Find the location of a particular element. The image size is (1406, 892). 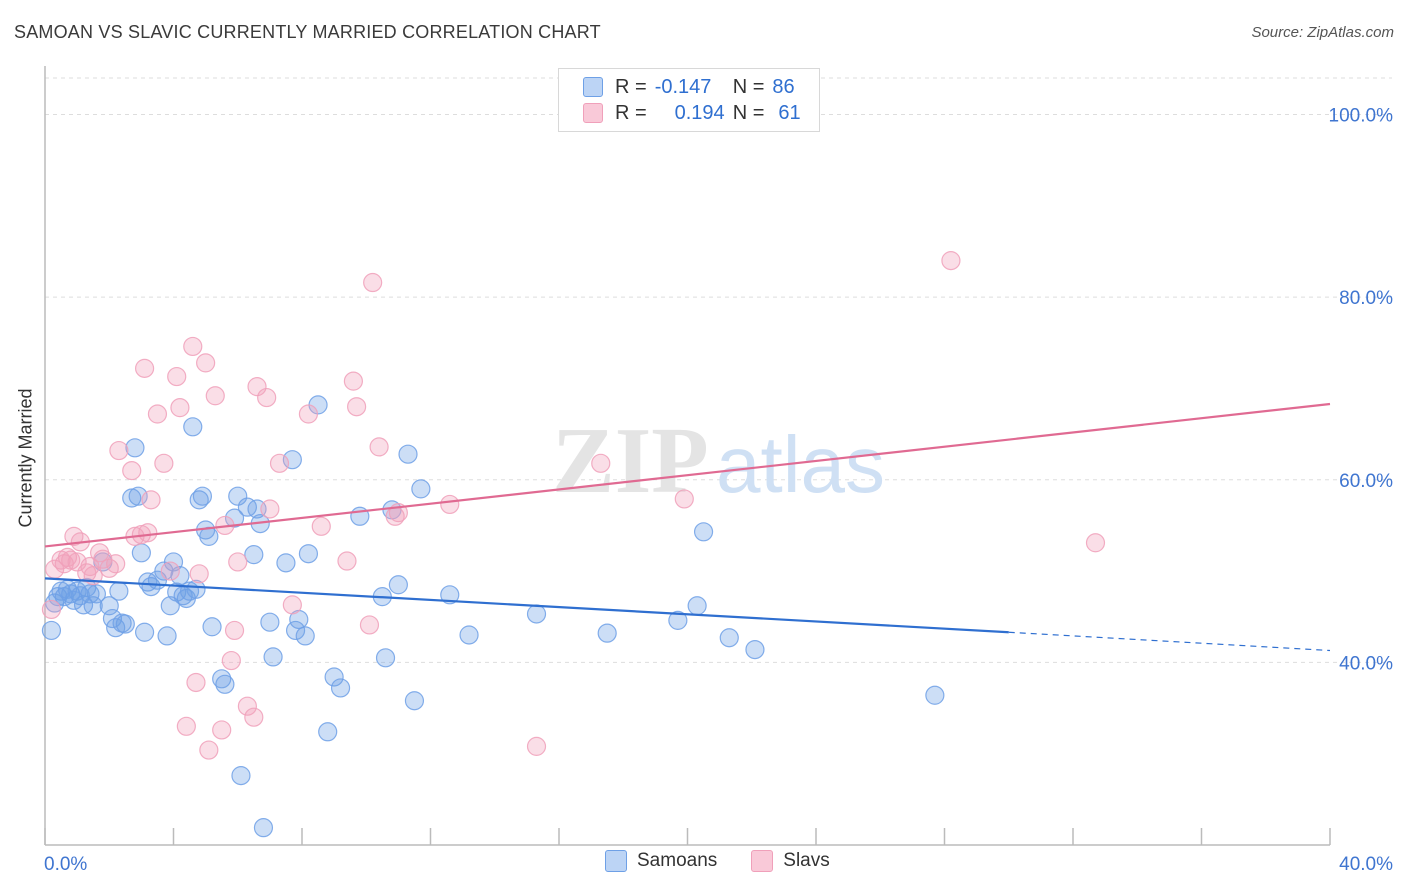

slavs-legend-swatch is located at coordinates (762, 861).